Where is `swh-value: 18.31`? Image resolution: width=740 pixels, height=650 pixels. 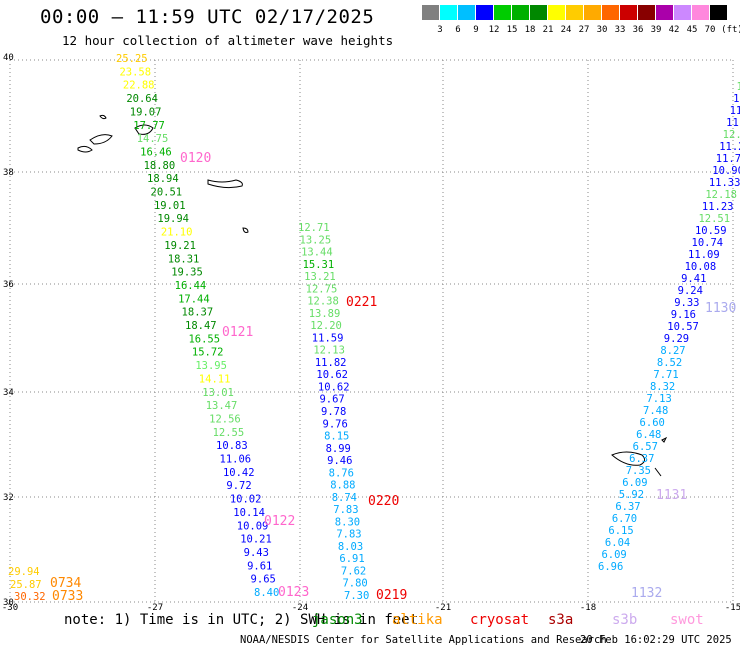
swh-value: 18.31 is located at coordinates (184, 259).